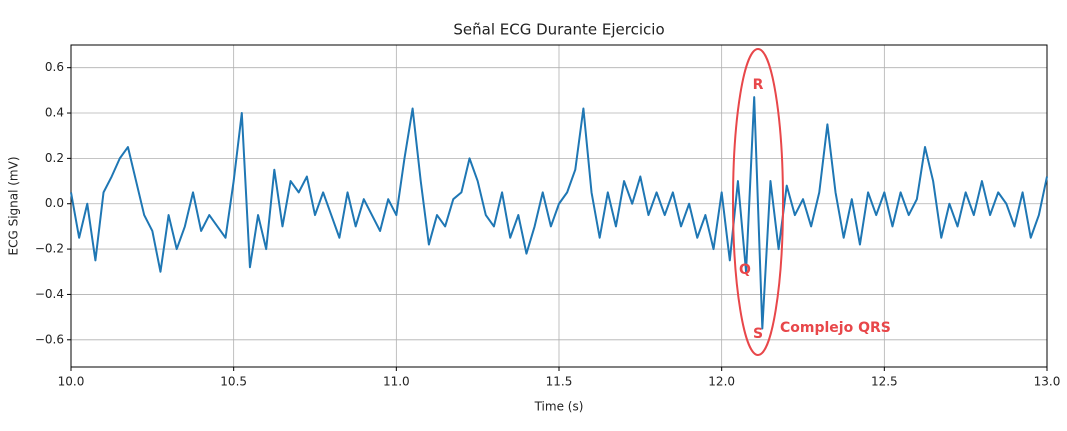 The height and width of the screenshot is (431, 1067). Describe the element at coordinates (835, 328) in the screenshot. I see `annotation: Complejo QRS` at that location.